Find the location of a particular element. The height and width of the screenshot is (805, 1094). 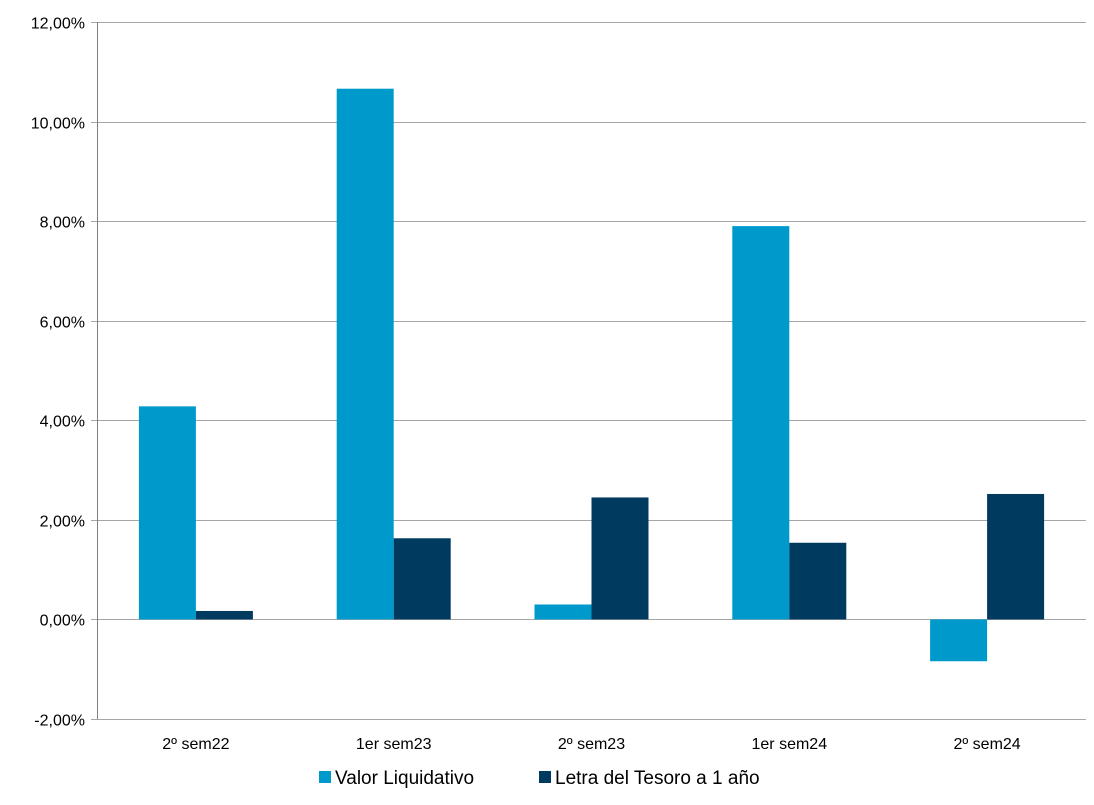

y-tick-label: 0,00% is located at coordinates (62, 621).